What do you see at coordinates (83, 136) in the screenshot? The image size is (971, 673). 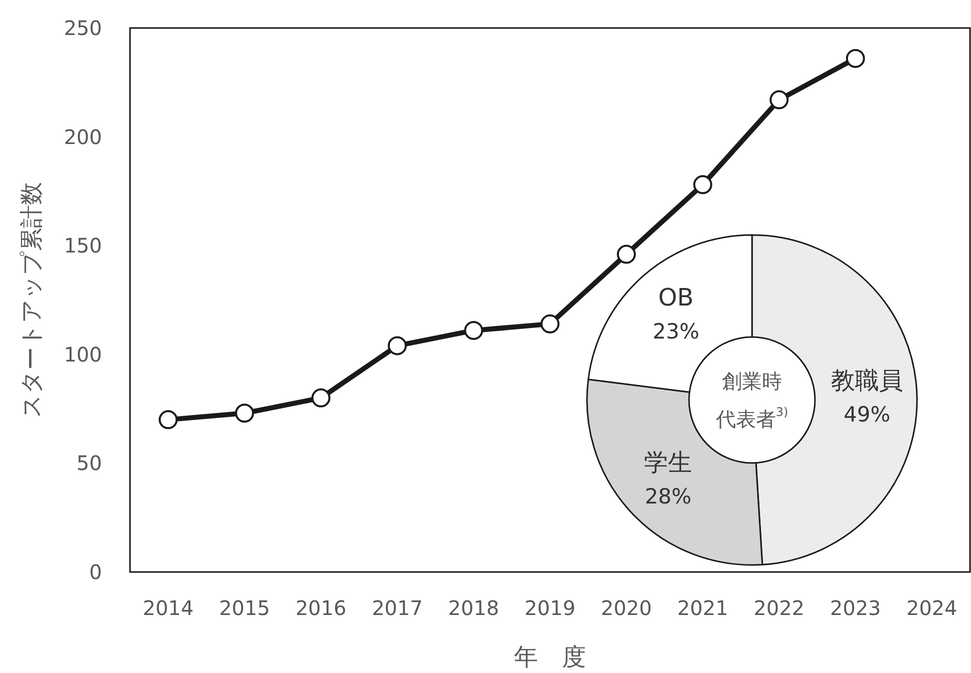 I see `y-tick-label: 200` at bounding box center [83, 136].